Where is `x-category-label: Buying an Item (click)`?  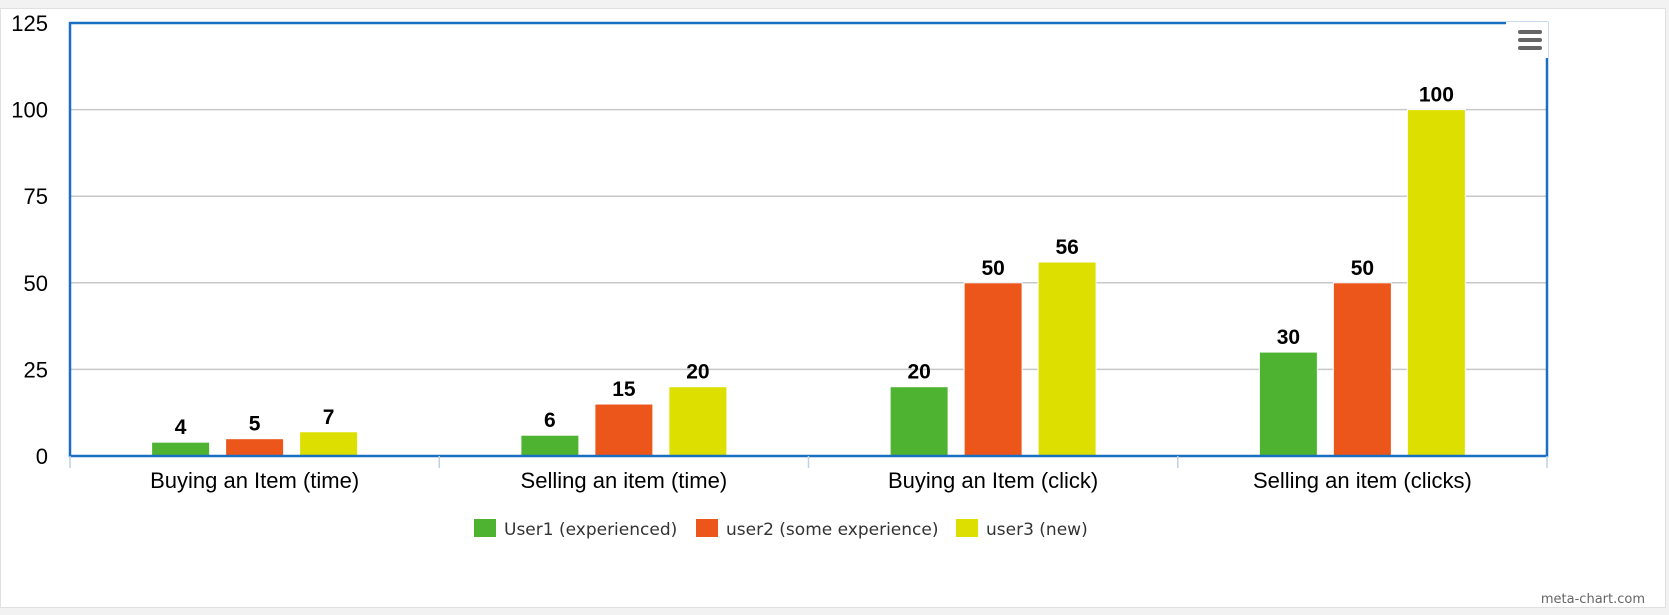 x-category-label: Buying an Item (click) is located at coordinates (993, 480).